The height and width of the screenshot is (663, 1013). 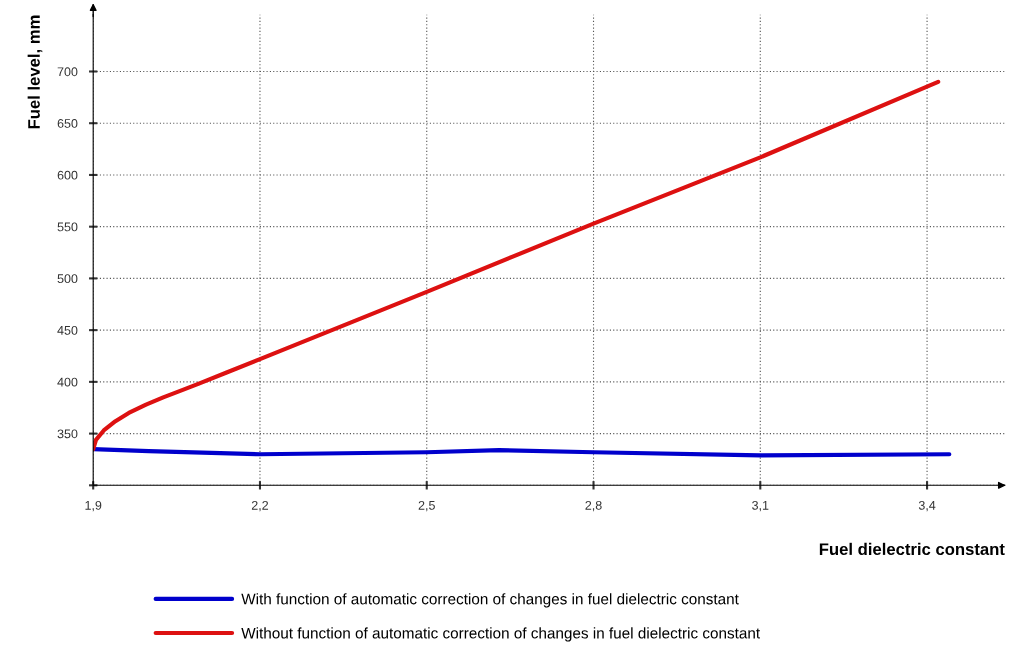 I want to click on legend-label: Without function of automatic correction of changes in fuel dielectric constant, so click(x=500, y=634).